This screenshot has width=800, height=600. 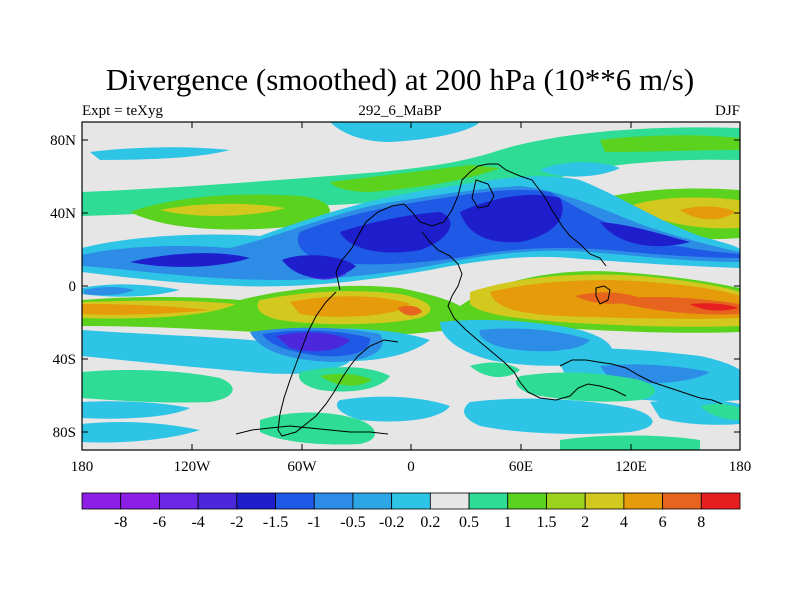 What do you see at coordinates (400, 111) in the screenshot?
I see `run-label: 292_6_MaBP` at bounding box center [400, 111].